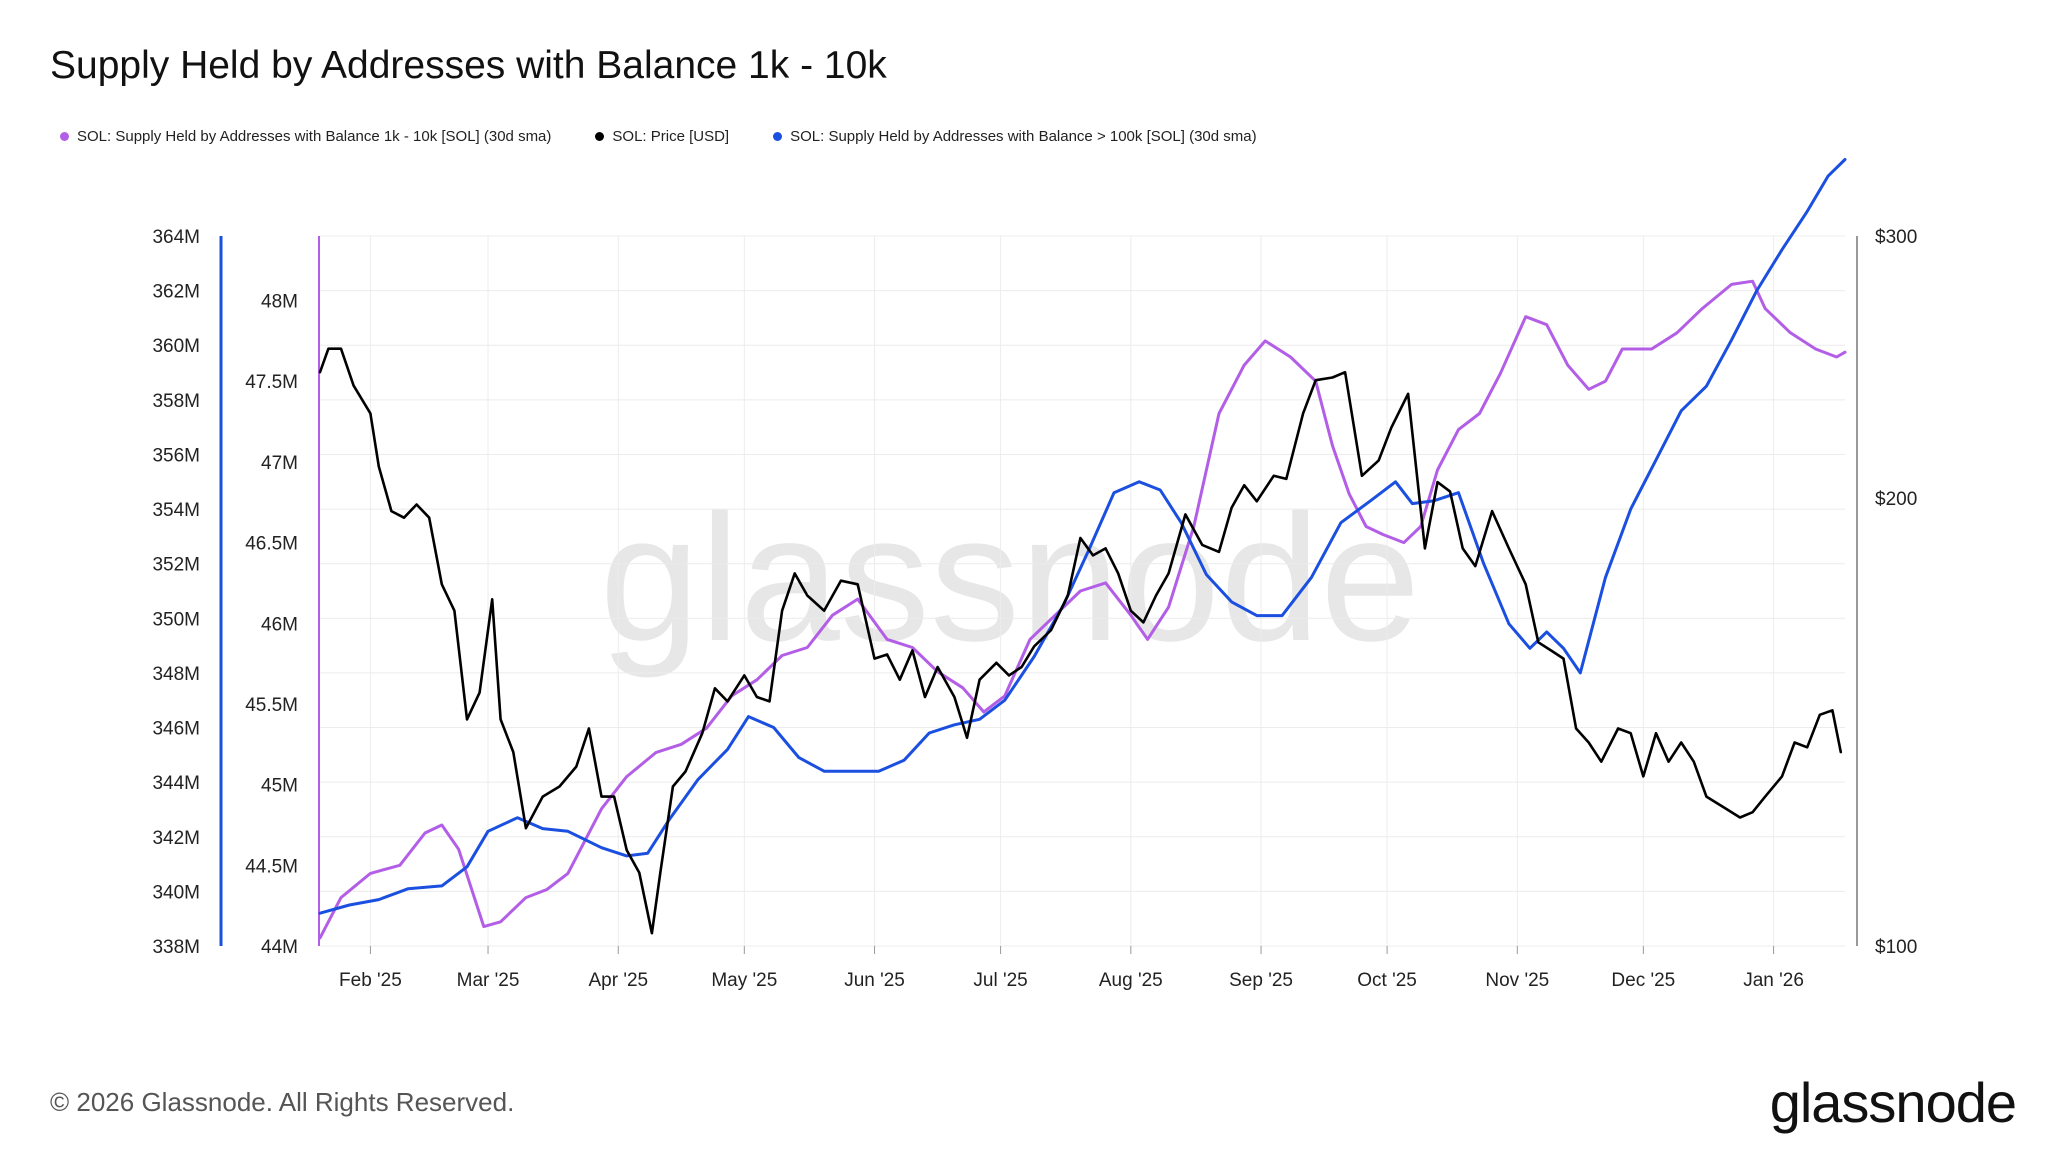 The image size is (2048, 1152). Describe the element at coordinates (1896, 499) in the screenshot. I see `y-tick-label-right: $200` at that location.